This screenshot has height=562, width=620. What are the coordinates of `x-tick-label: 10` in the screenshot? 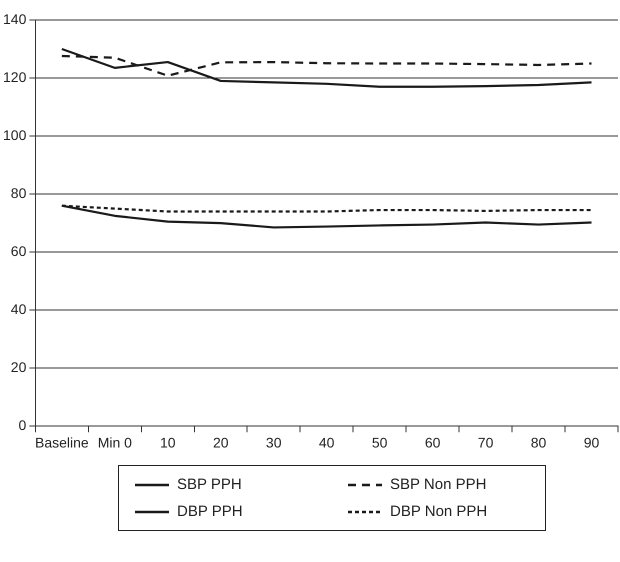 It's located at (168, 442).